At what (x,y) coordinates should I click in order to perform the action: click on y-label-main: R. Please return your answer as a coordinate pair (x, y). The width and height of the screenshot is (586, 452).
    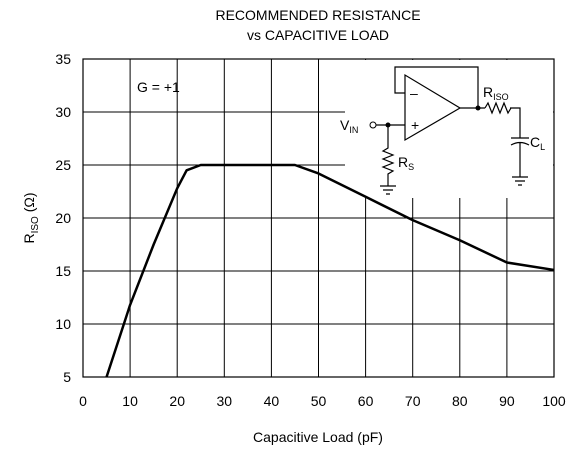
    Looking at the image, I should click on (29, 238).